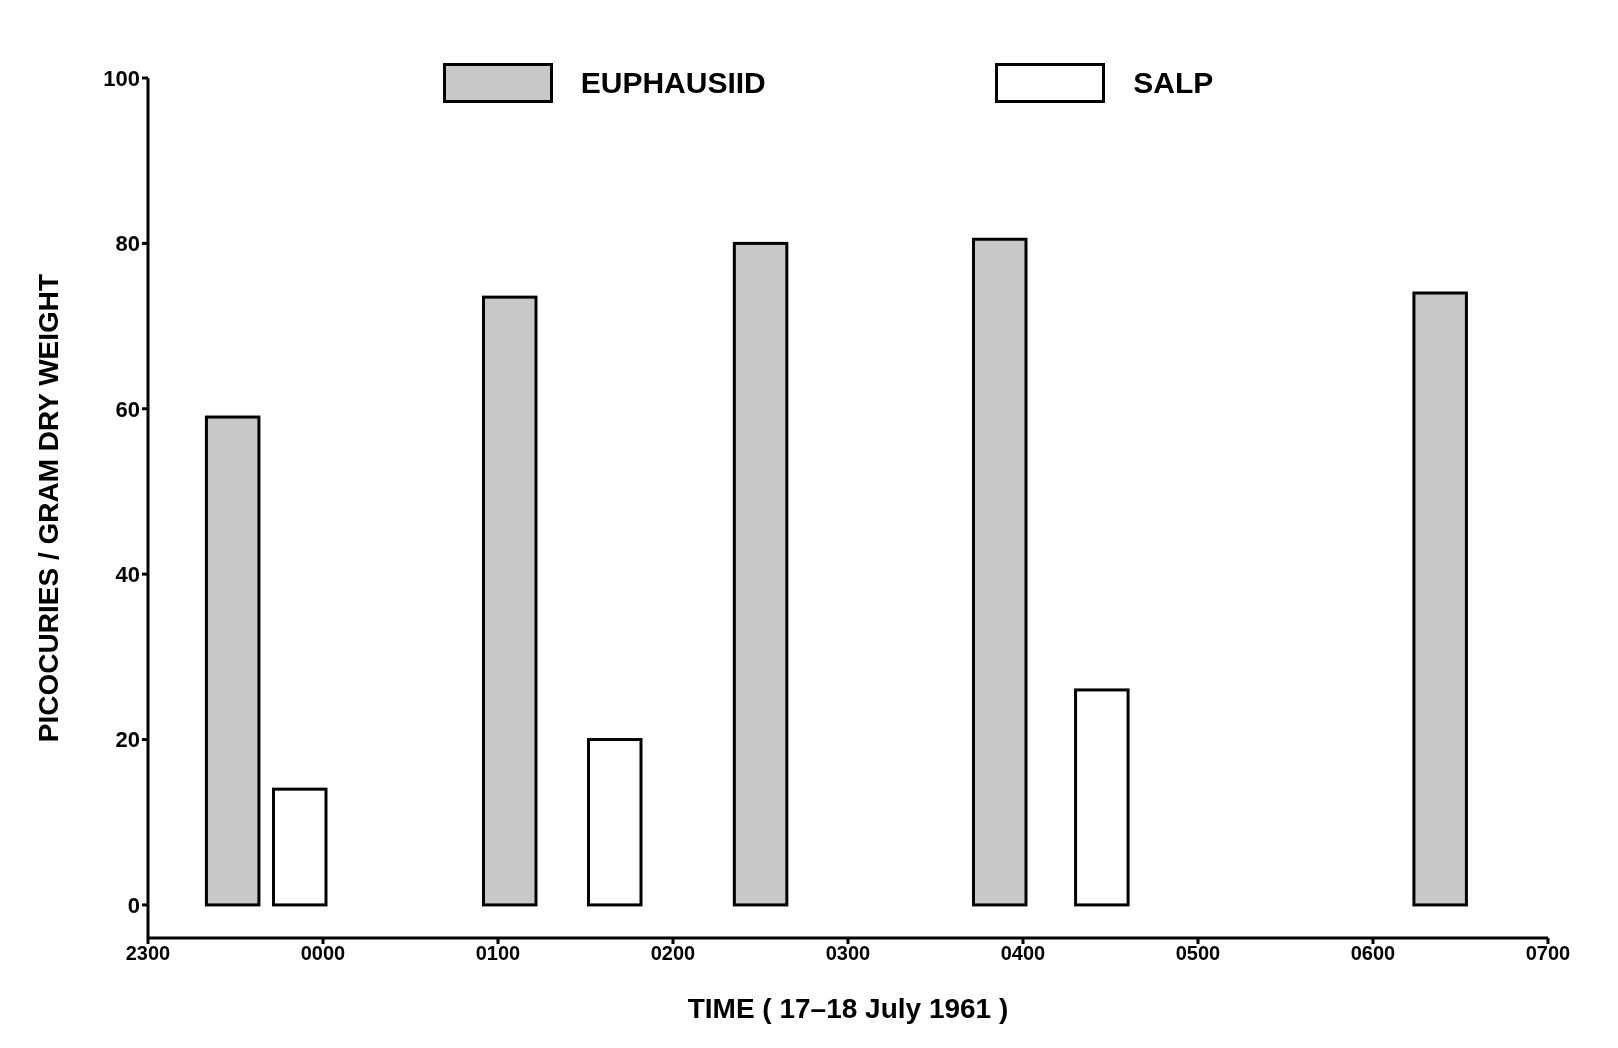 This screenshot has height=1048, width=1618. What do you see at coordinates (1198, 953) in the screenshot?
I see `x-tick-label: 0500` at bounding box center [1198, 953].